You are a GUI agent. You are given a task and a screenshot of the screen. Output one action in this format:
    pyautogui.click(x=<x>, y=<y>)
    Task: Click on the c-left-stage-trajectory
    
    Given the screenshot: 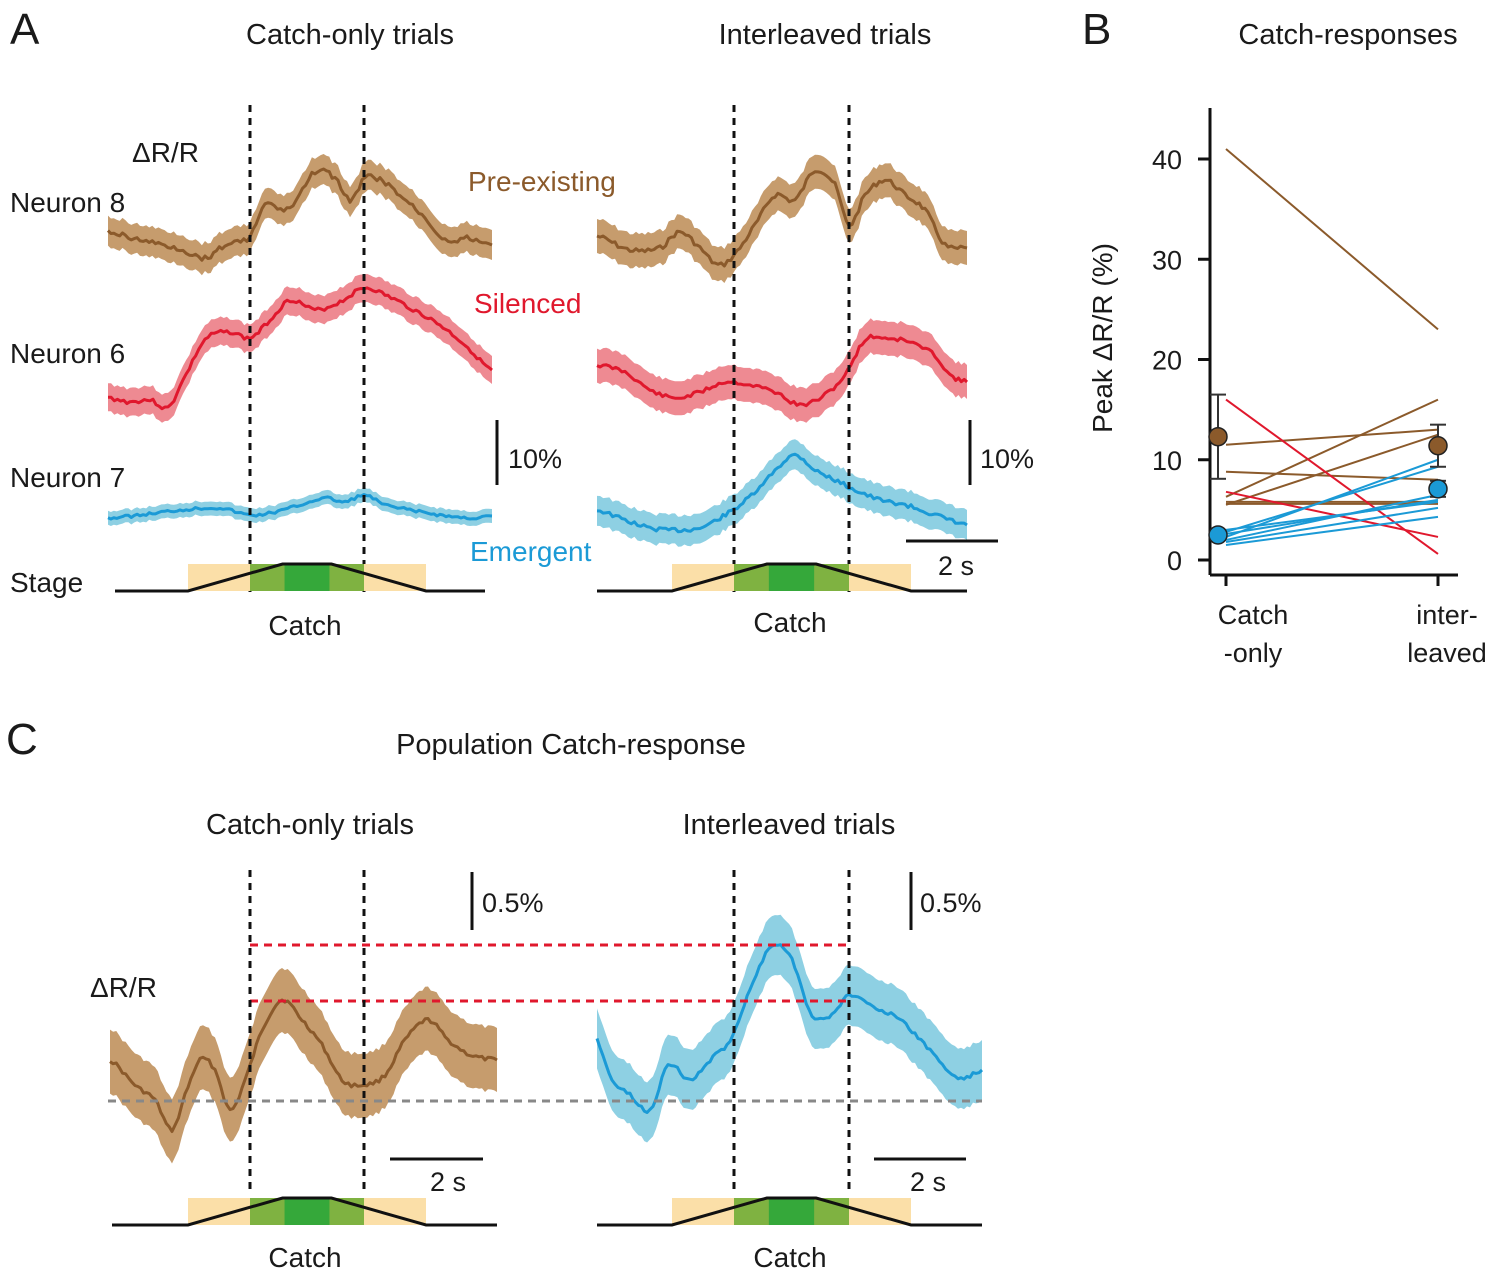 What is the action you would take?
    pyautogui.click(x=304, y=1211)
    